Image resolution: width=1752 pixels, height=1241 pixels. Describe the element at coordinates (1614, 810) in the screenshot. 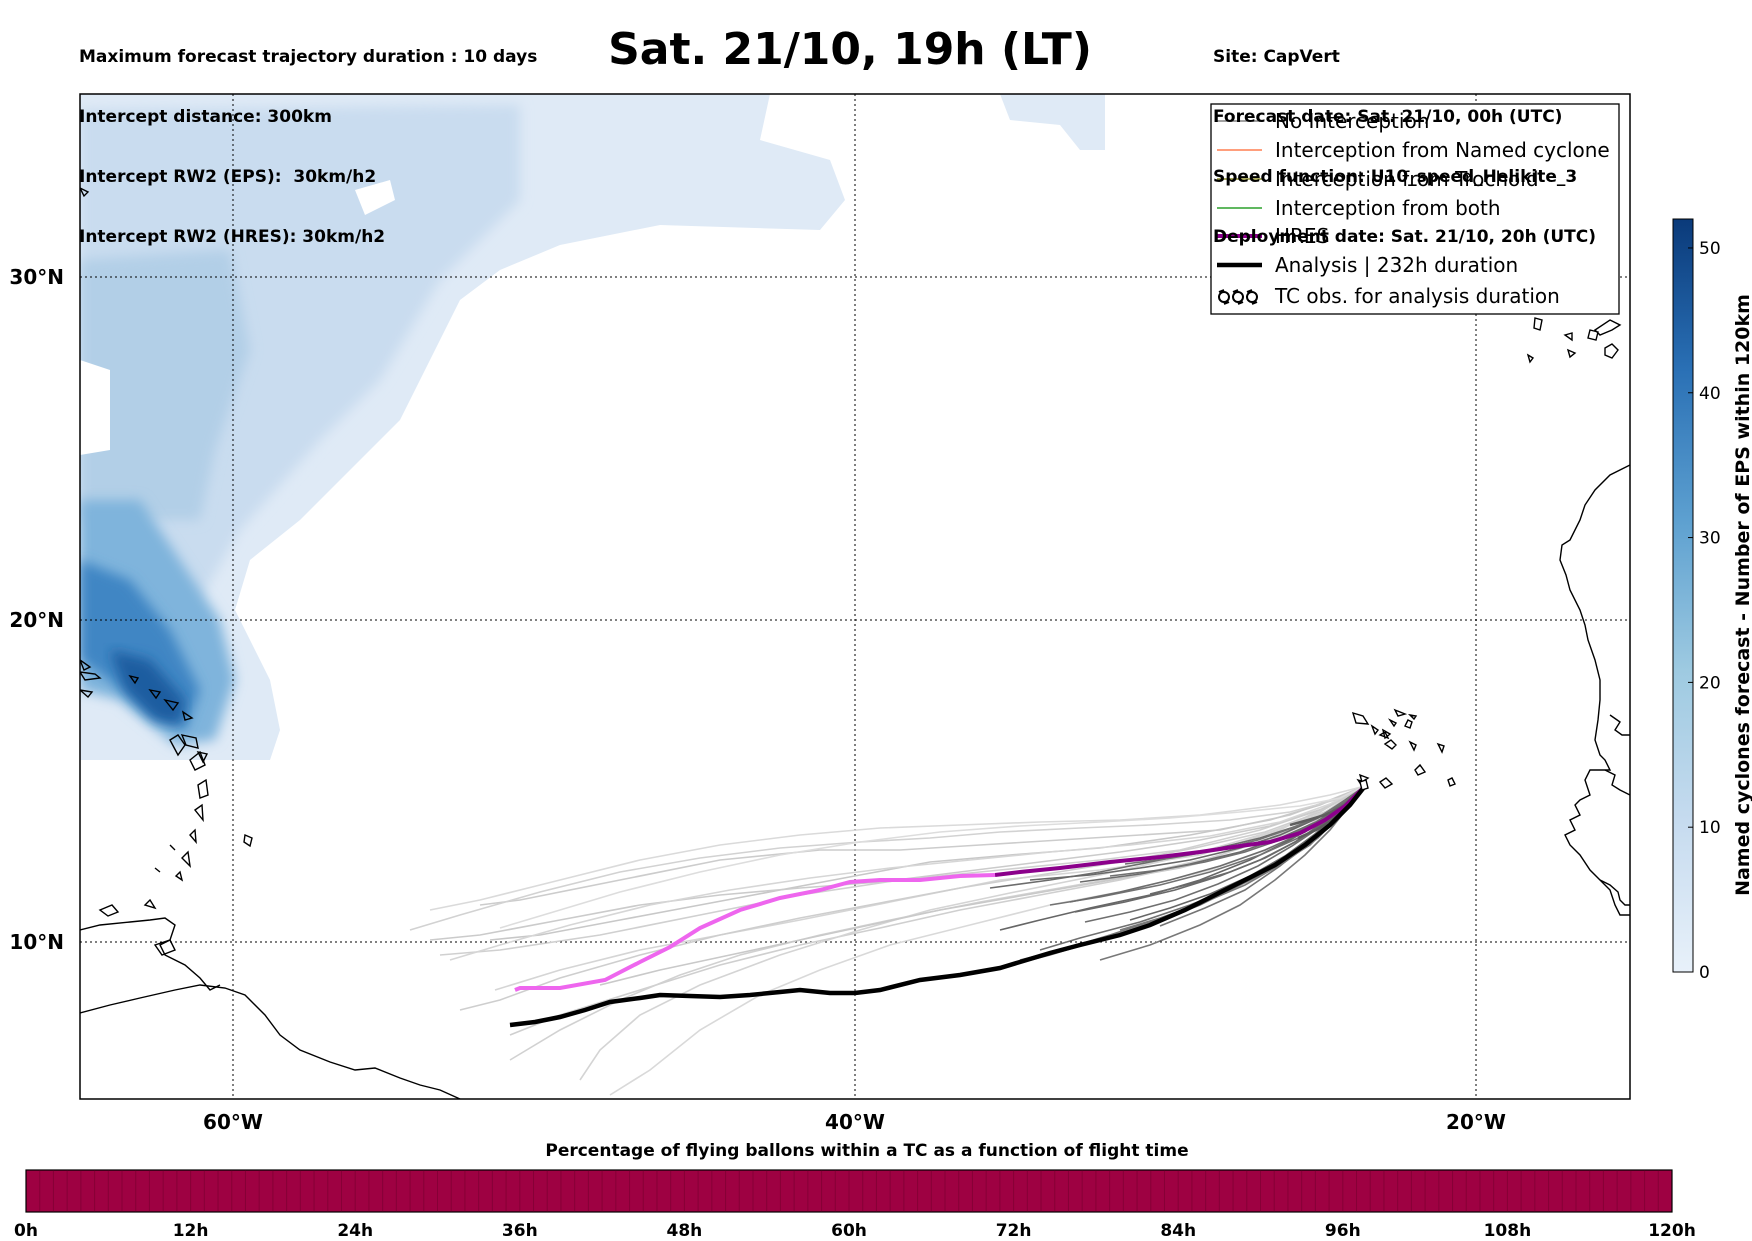

I see `africa-coast-detail` at that location.